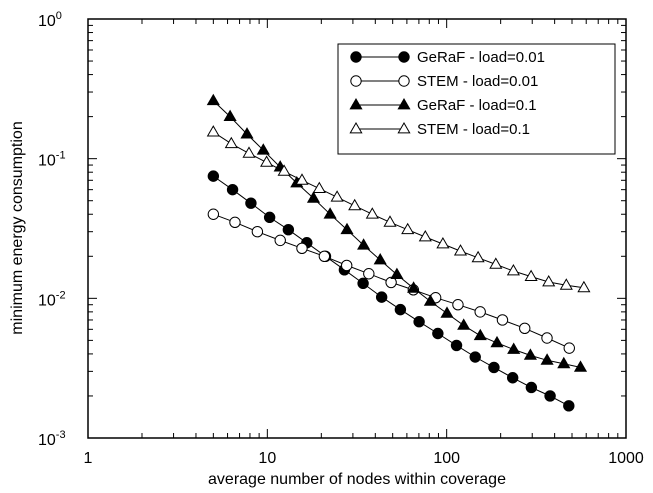 The width and height of the screenshot is (653, 493). What do you see at coordinates (52, 439) in the screenshot?
I see `y-tick-label: 10⁻³` at bounding box center [52, 439].